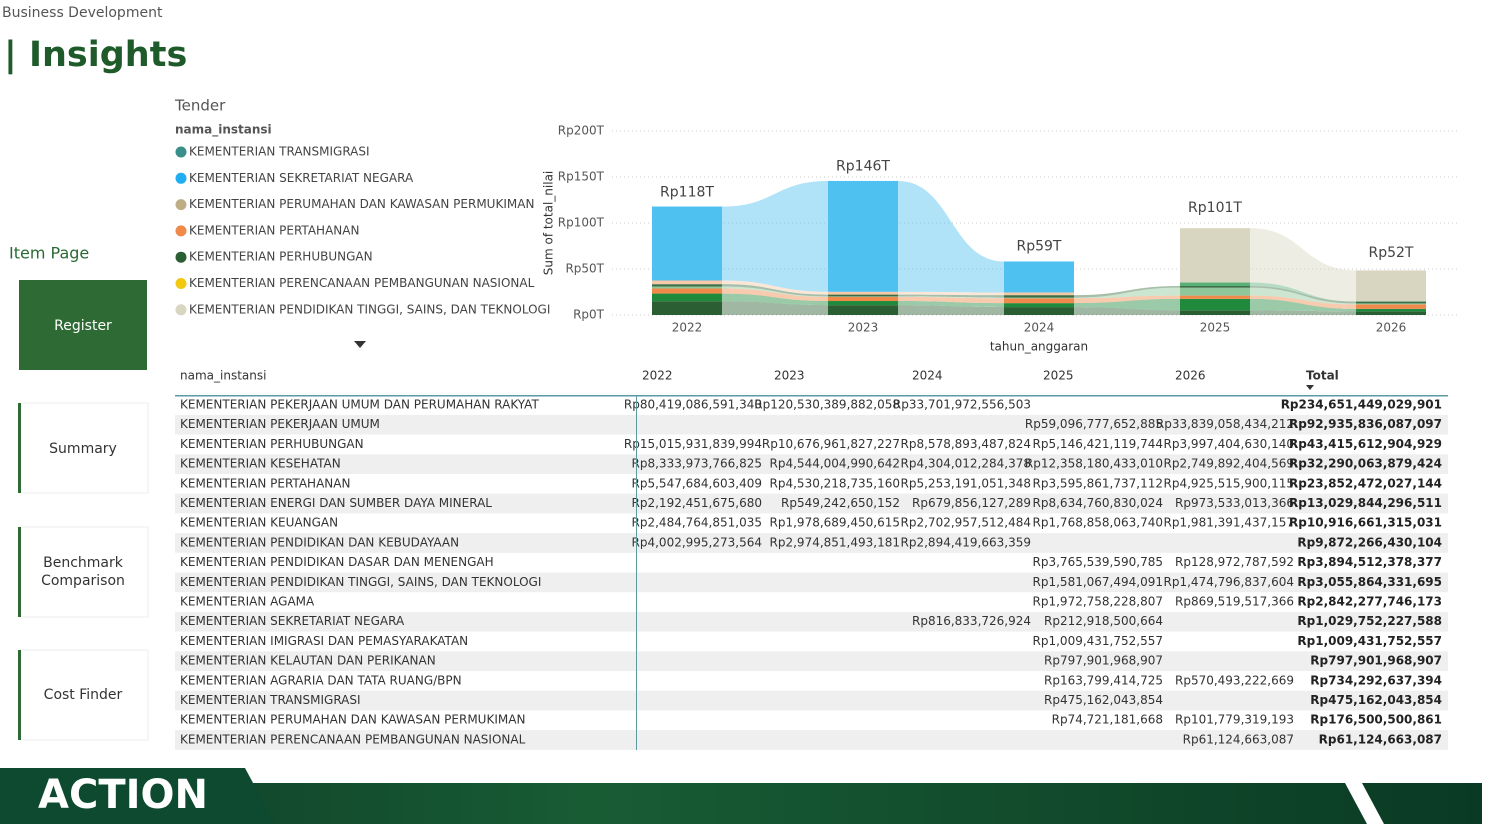 This screenshot has width=1490, height=824. What do you see at coordinates (83, 449) in the screenshot?
I see `nav-button: Summary` at bounding box center [83, 449].